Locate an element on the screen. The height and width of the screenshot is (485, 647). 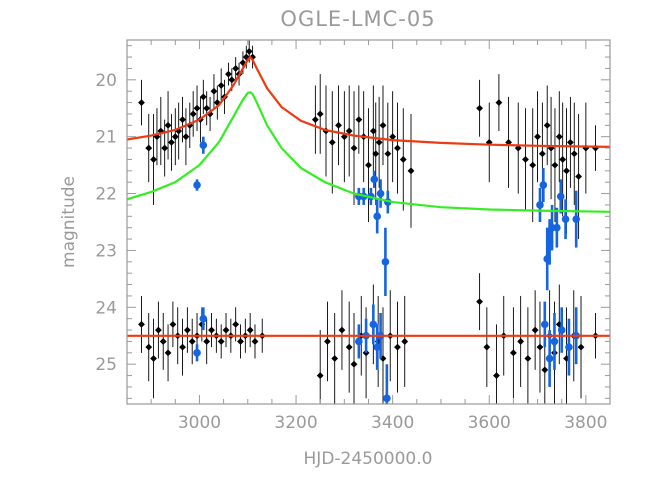
x-tick-label: 3000 is located at coordinates (199, 423).